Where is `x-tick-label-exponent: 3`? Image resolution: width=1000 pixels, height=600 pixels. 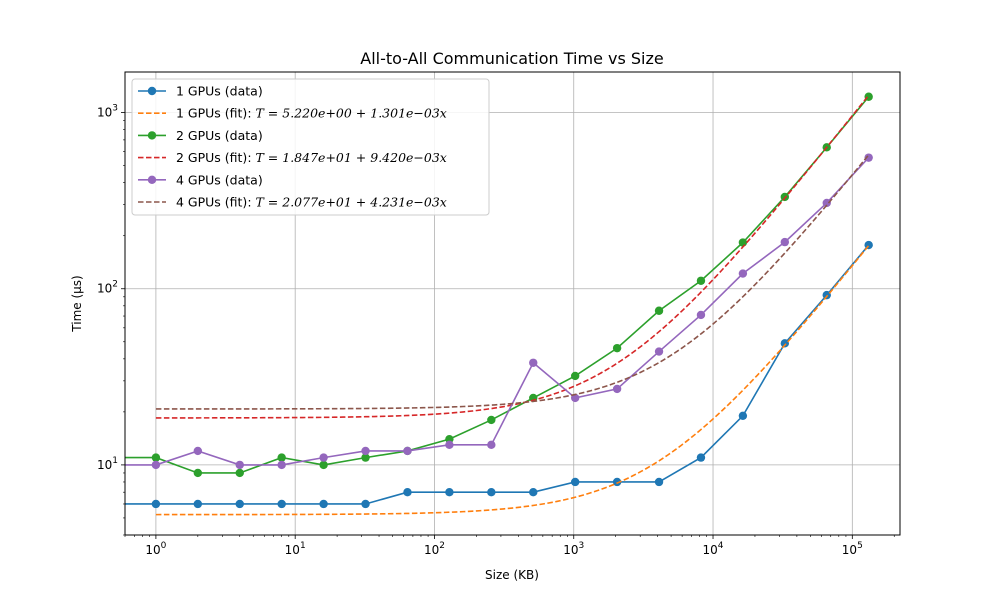 x-tick-label-exponent: 3 is located at coordinates (582, 546).